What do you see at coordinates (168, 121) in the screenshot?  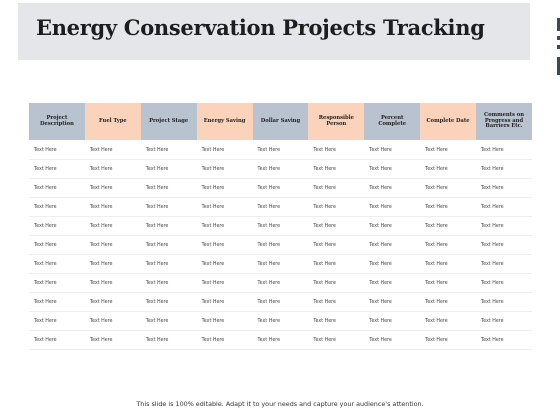 I see `column-header: Project Stage` at bounding box center [168, 121].